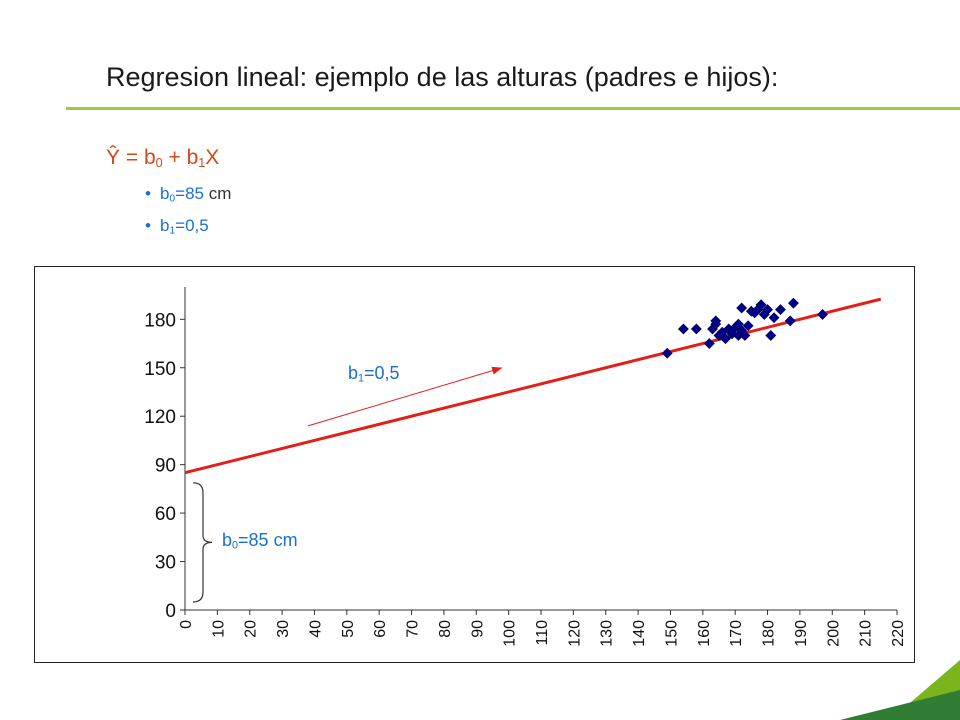 The height and width of the screenshot is (720, 960). I want to click on x-tick-label: 160, so click(704, 633).